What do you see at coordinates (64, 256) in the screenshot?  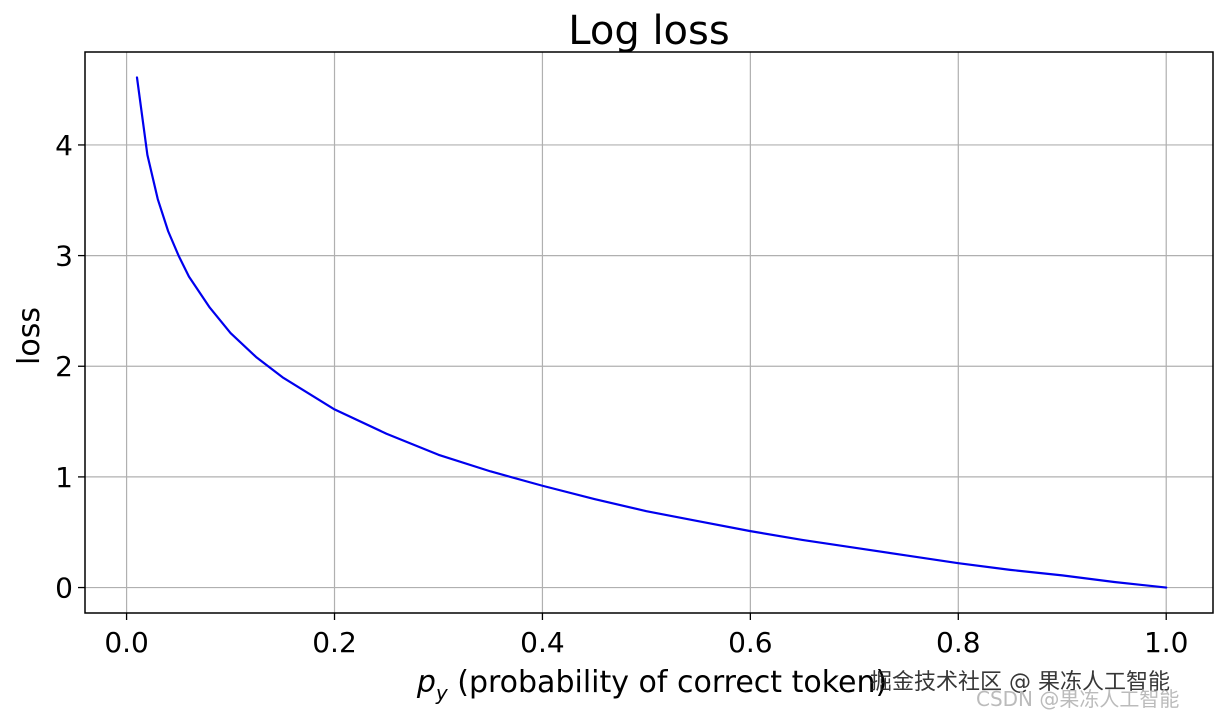 I see `y-tick-label-3: 3` at bounding box center [64, 256].